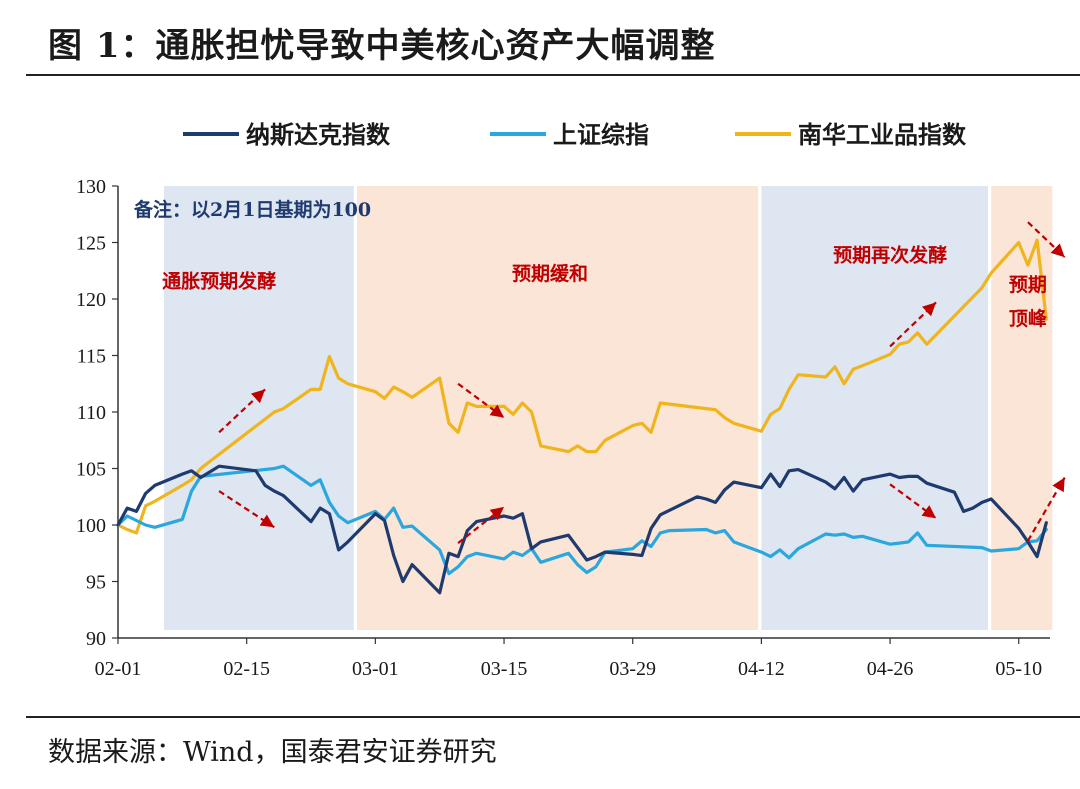 Image resolution: width=1080 pixels, height=789 pixels. I want to click on x-tick-label: 02-15, so click(246, 669).